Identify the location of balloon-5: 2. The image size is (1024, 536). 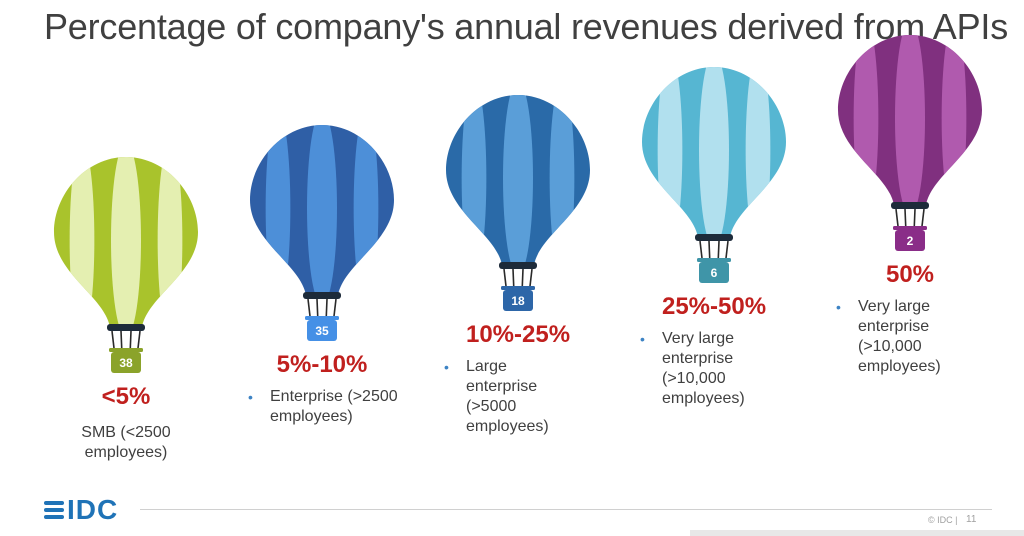
(910, 143).